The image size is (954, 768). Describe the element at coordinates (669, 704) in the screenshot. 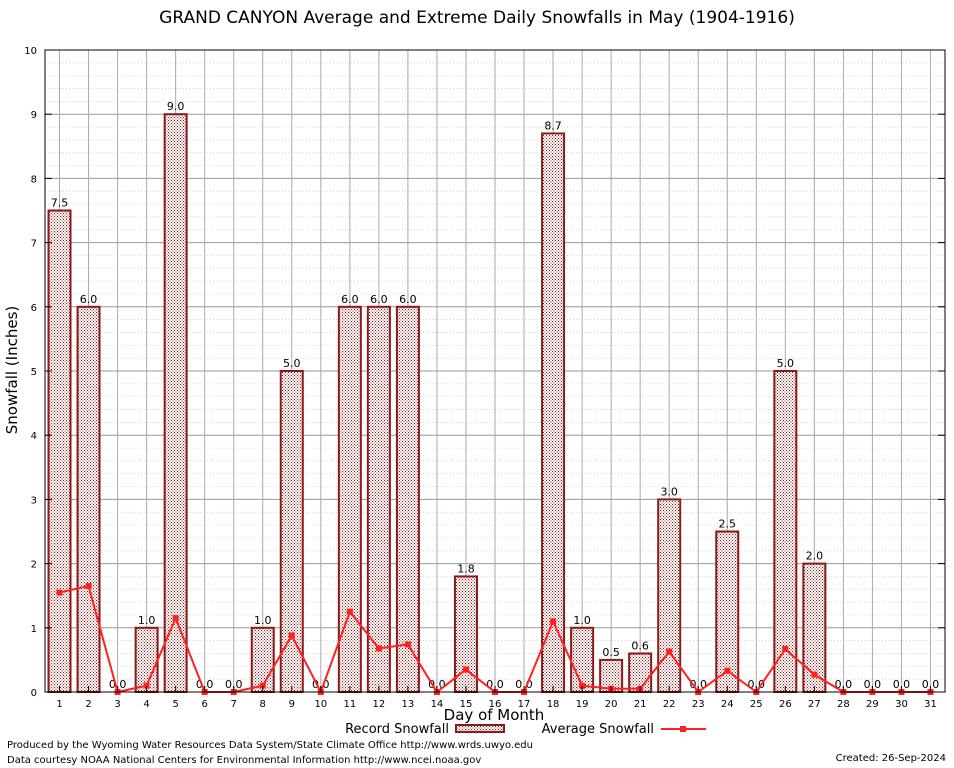

I see `x-tick-label: 22` at that location.